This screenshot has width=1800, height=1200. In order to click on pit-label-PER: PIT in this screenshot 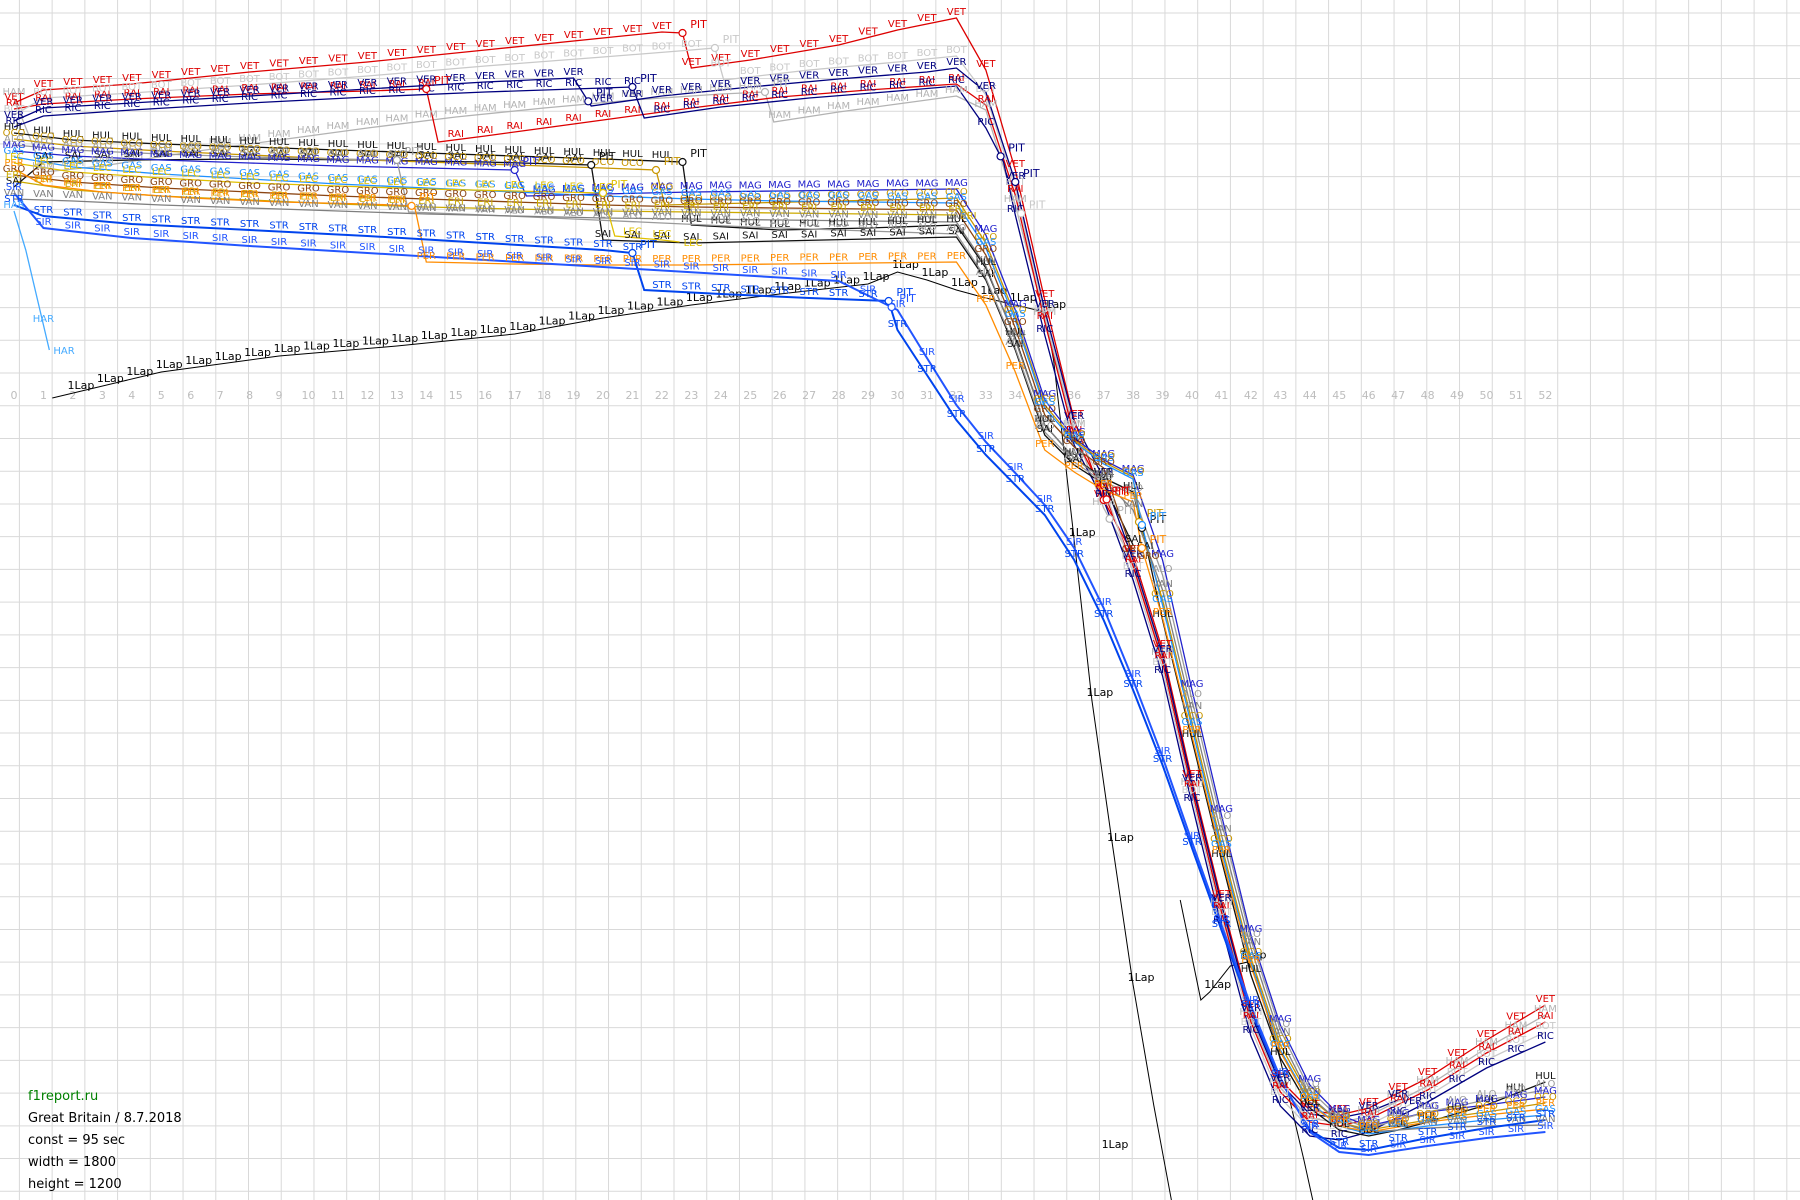, I will do `click(427, 197)`.